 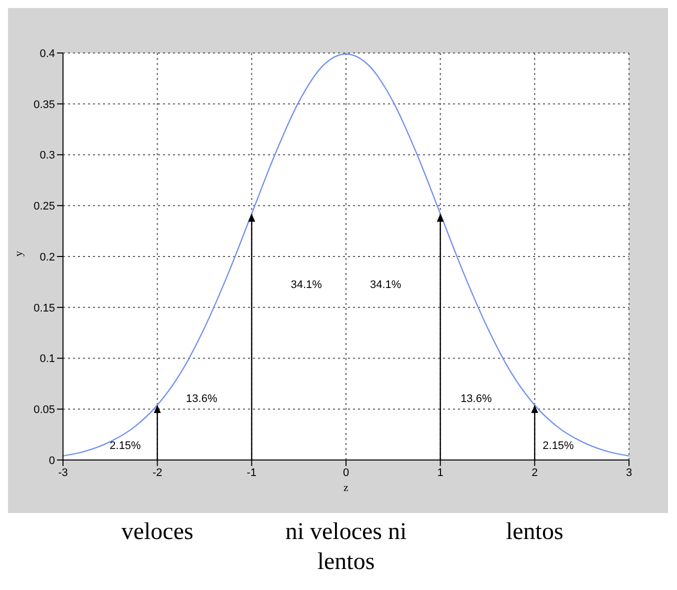 I want to click on x-tick-label: -3, so click(x=63, y=472).